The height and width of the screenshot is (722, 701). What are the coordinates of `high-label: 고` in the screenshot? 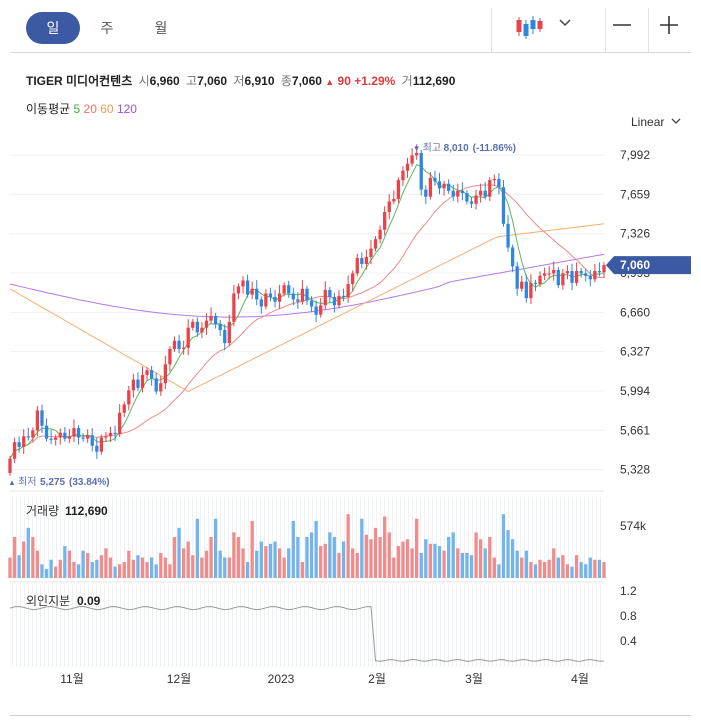 It's located at (192, 81).